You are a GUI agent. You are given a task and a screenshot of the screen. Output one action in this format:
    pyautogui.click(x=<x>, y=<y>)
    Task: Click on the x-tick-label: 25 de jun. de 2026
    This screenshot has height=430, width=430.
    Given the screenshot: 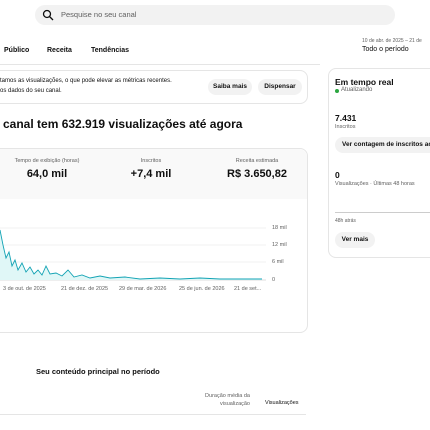 What is the action you would take?
    pyautogui.click(x=202, y=289)
    